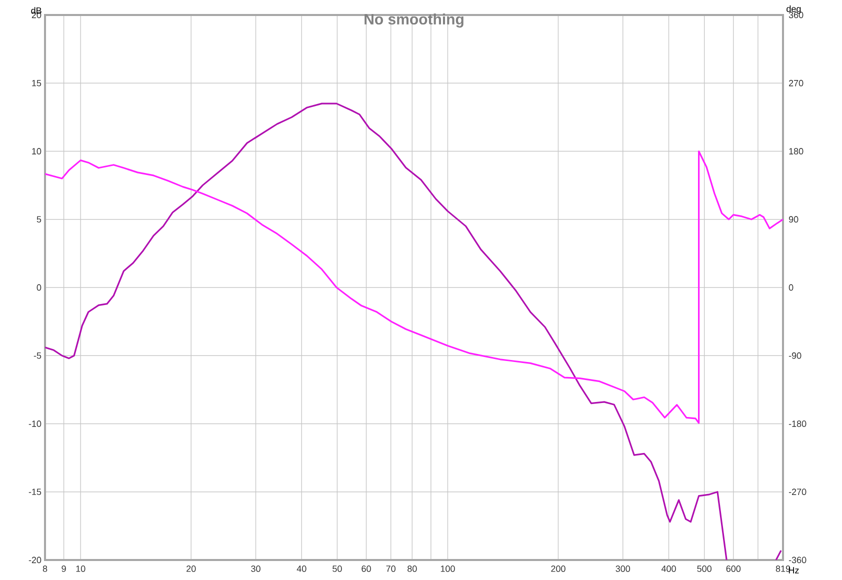 The width and height of the screenshot is (842, 580). Describe the element at coordinates (39, 219) in the screenshot. I see `y-tick-label: 5` at that location.